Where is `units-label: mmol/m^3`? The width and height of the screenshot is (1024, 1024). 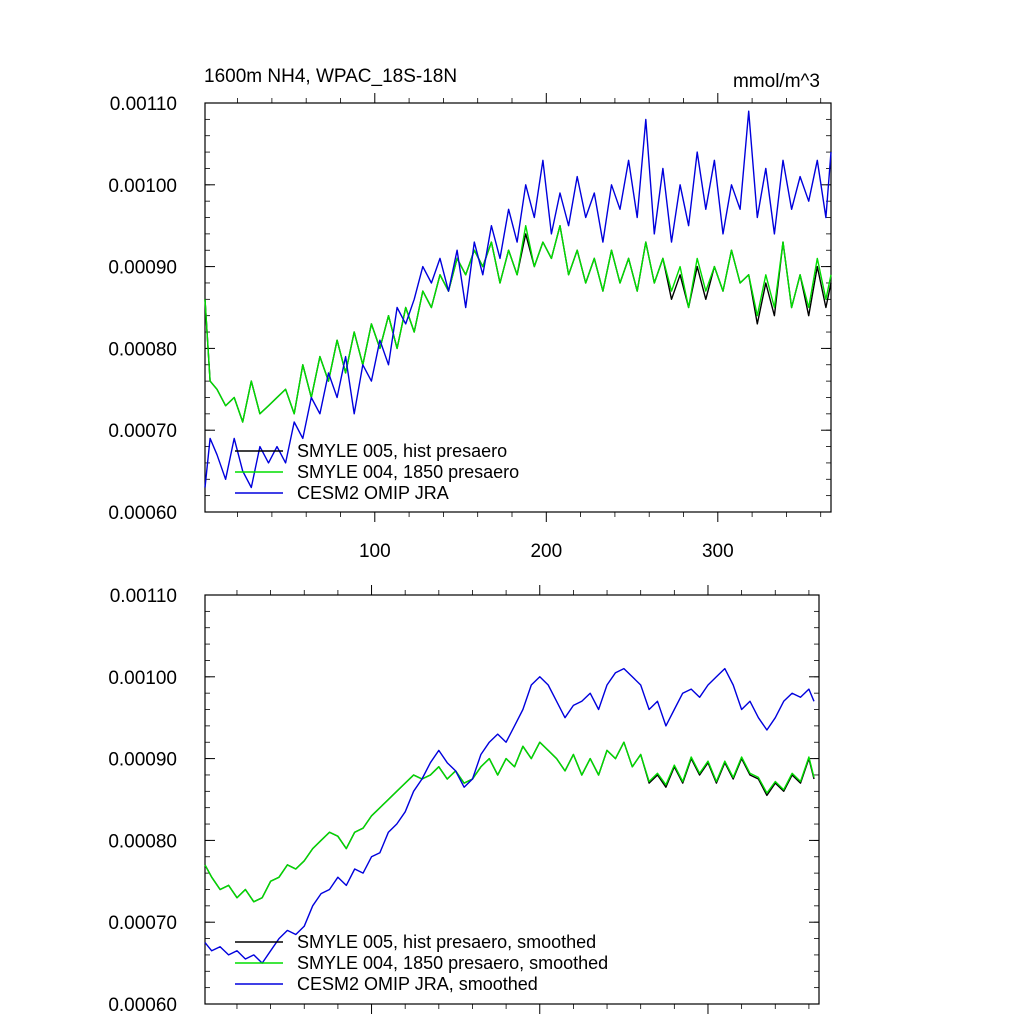 units-label: mmol/m^3 is located at coordinates (776, 81).